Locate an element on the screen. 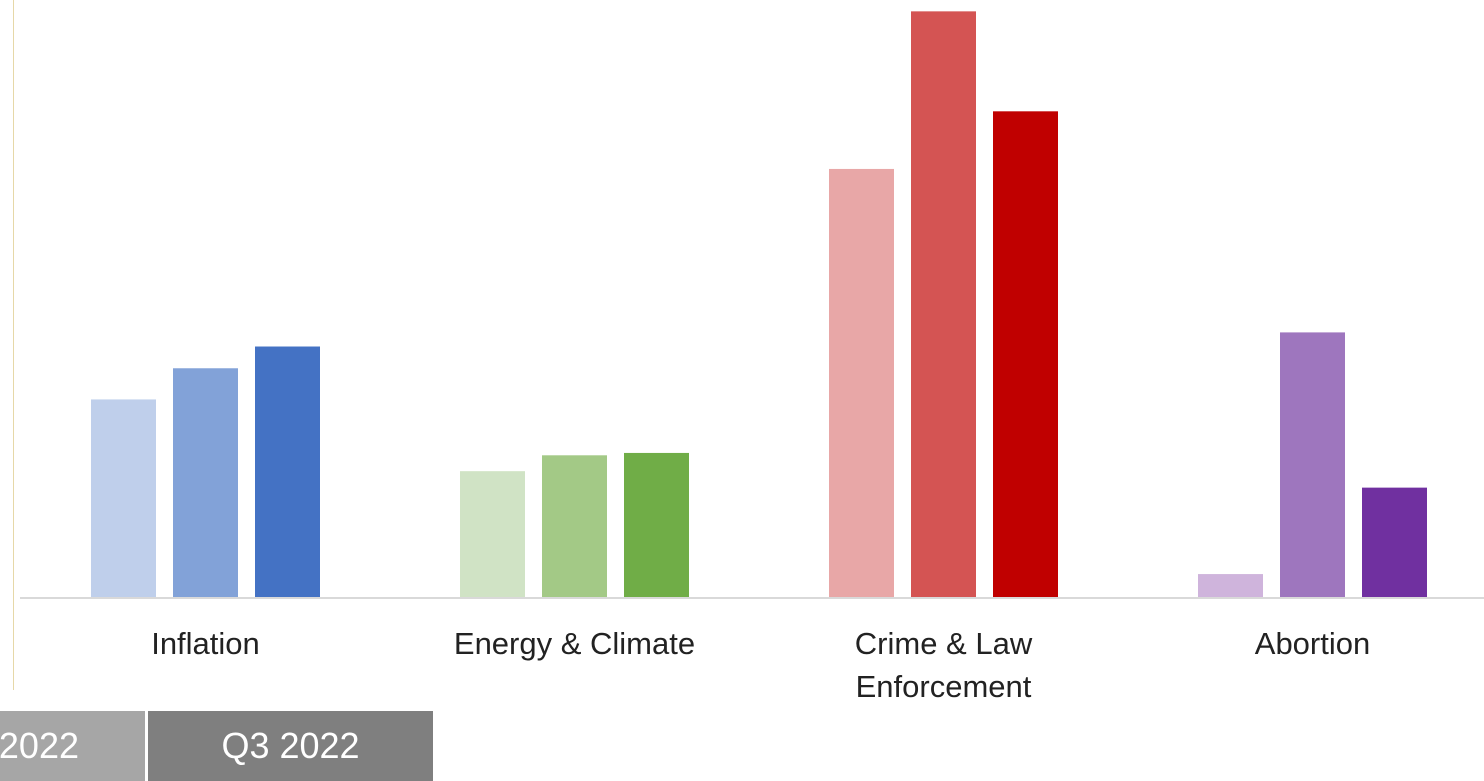  category-label-crime-and-law-enforcement: Crime & Law Enforcement is located at coordinates (944, 665).